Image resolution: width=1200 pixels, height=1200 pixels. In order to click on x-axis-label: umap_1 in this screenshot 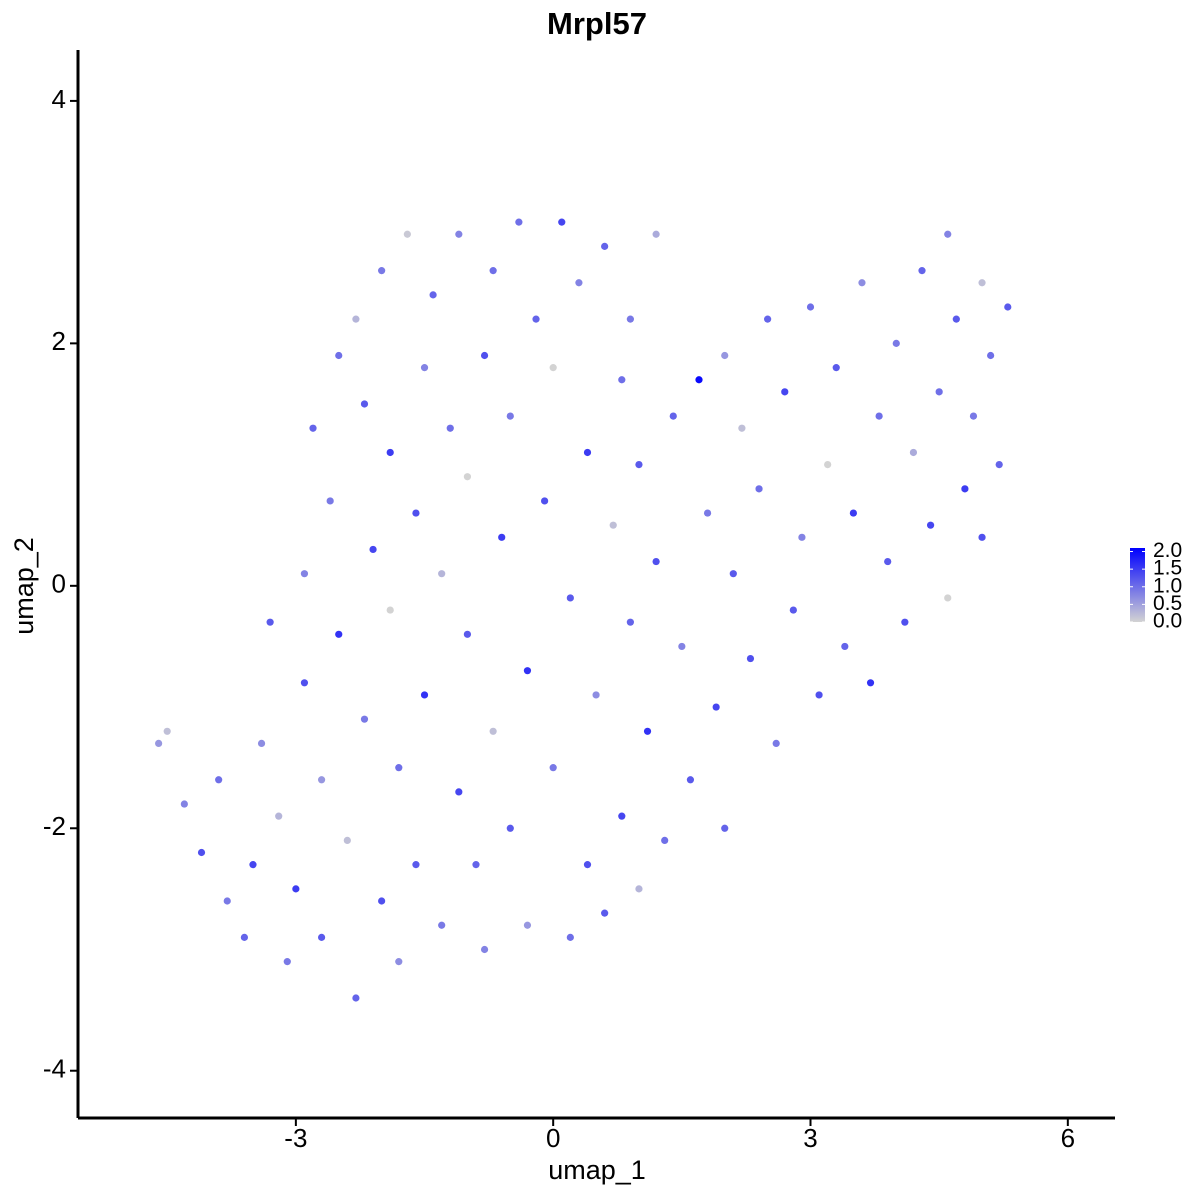, I will do `click(597, 1170)`.